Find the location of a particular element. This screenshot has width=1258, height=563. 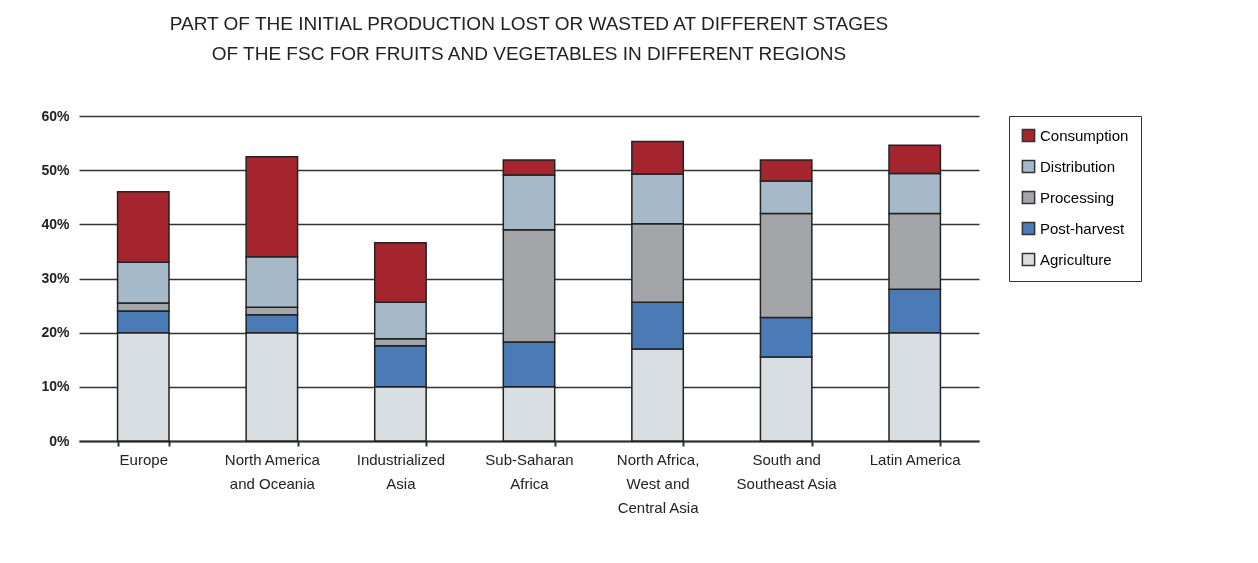

y-tick-label: 10% is located at coordinates (56, 386).